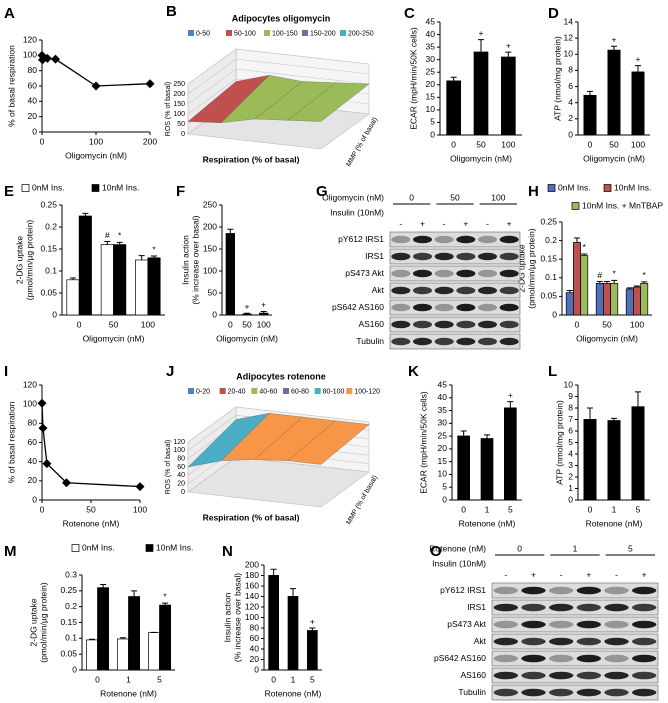 The image size is (668, 703). What do you see at coordinates (548, 296) in the screenshot?
I see `y-tick-label: 0.05` at bounding box center [548, 296].